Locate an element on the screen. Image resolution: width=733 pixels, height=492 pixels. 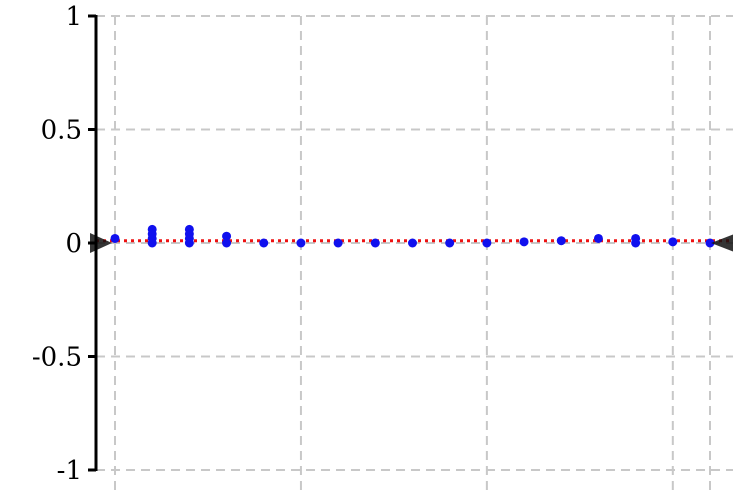
data-points is located at coordinates (412, 236).